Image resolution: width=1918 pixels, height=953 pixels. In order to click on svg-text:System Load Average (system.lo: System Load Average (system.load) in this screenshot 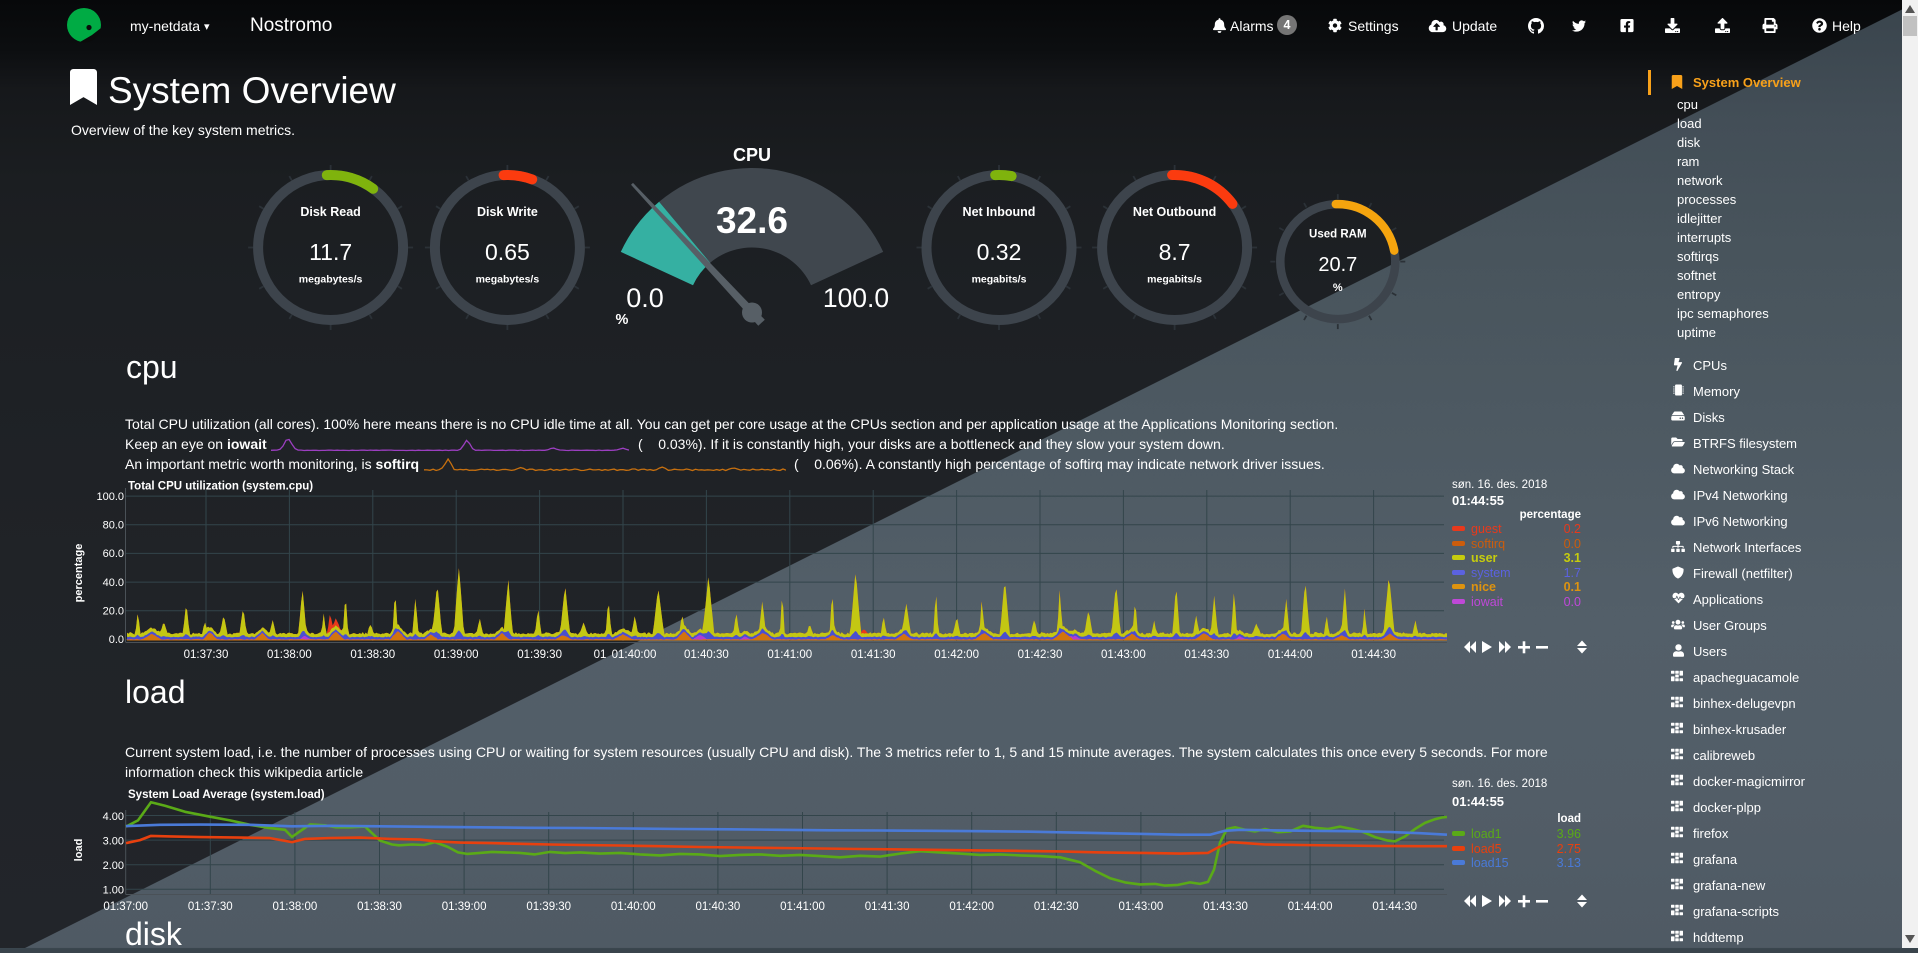, I will do `click(226, 795)`.